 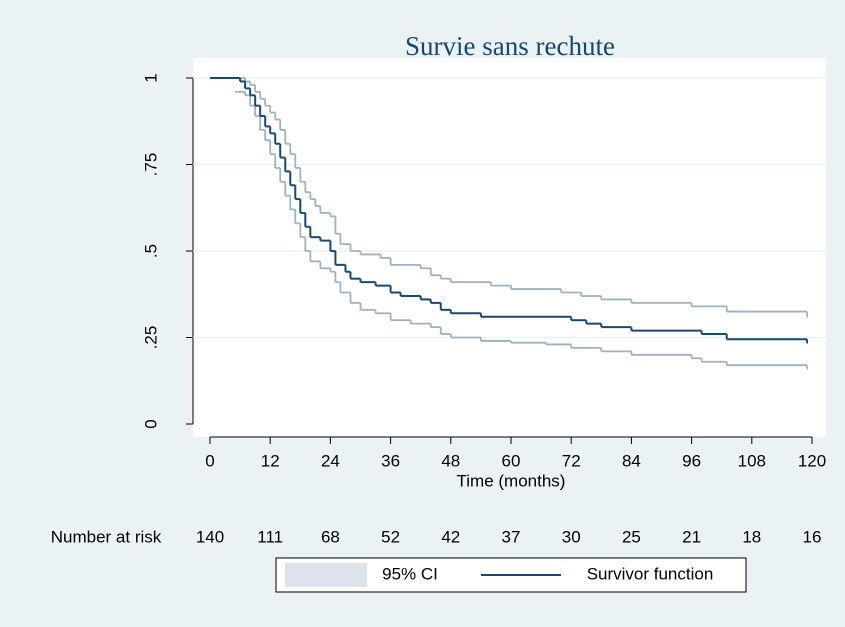 I want to click on at-risk-count: 16, so click(x=812, y=536).